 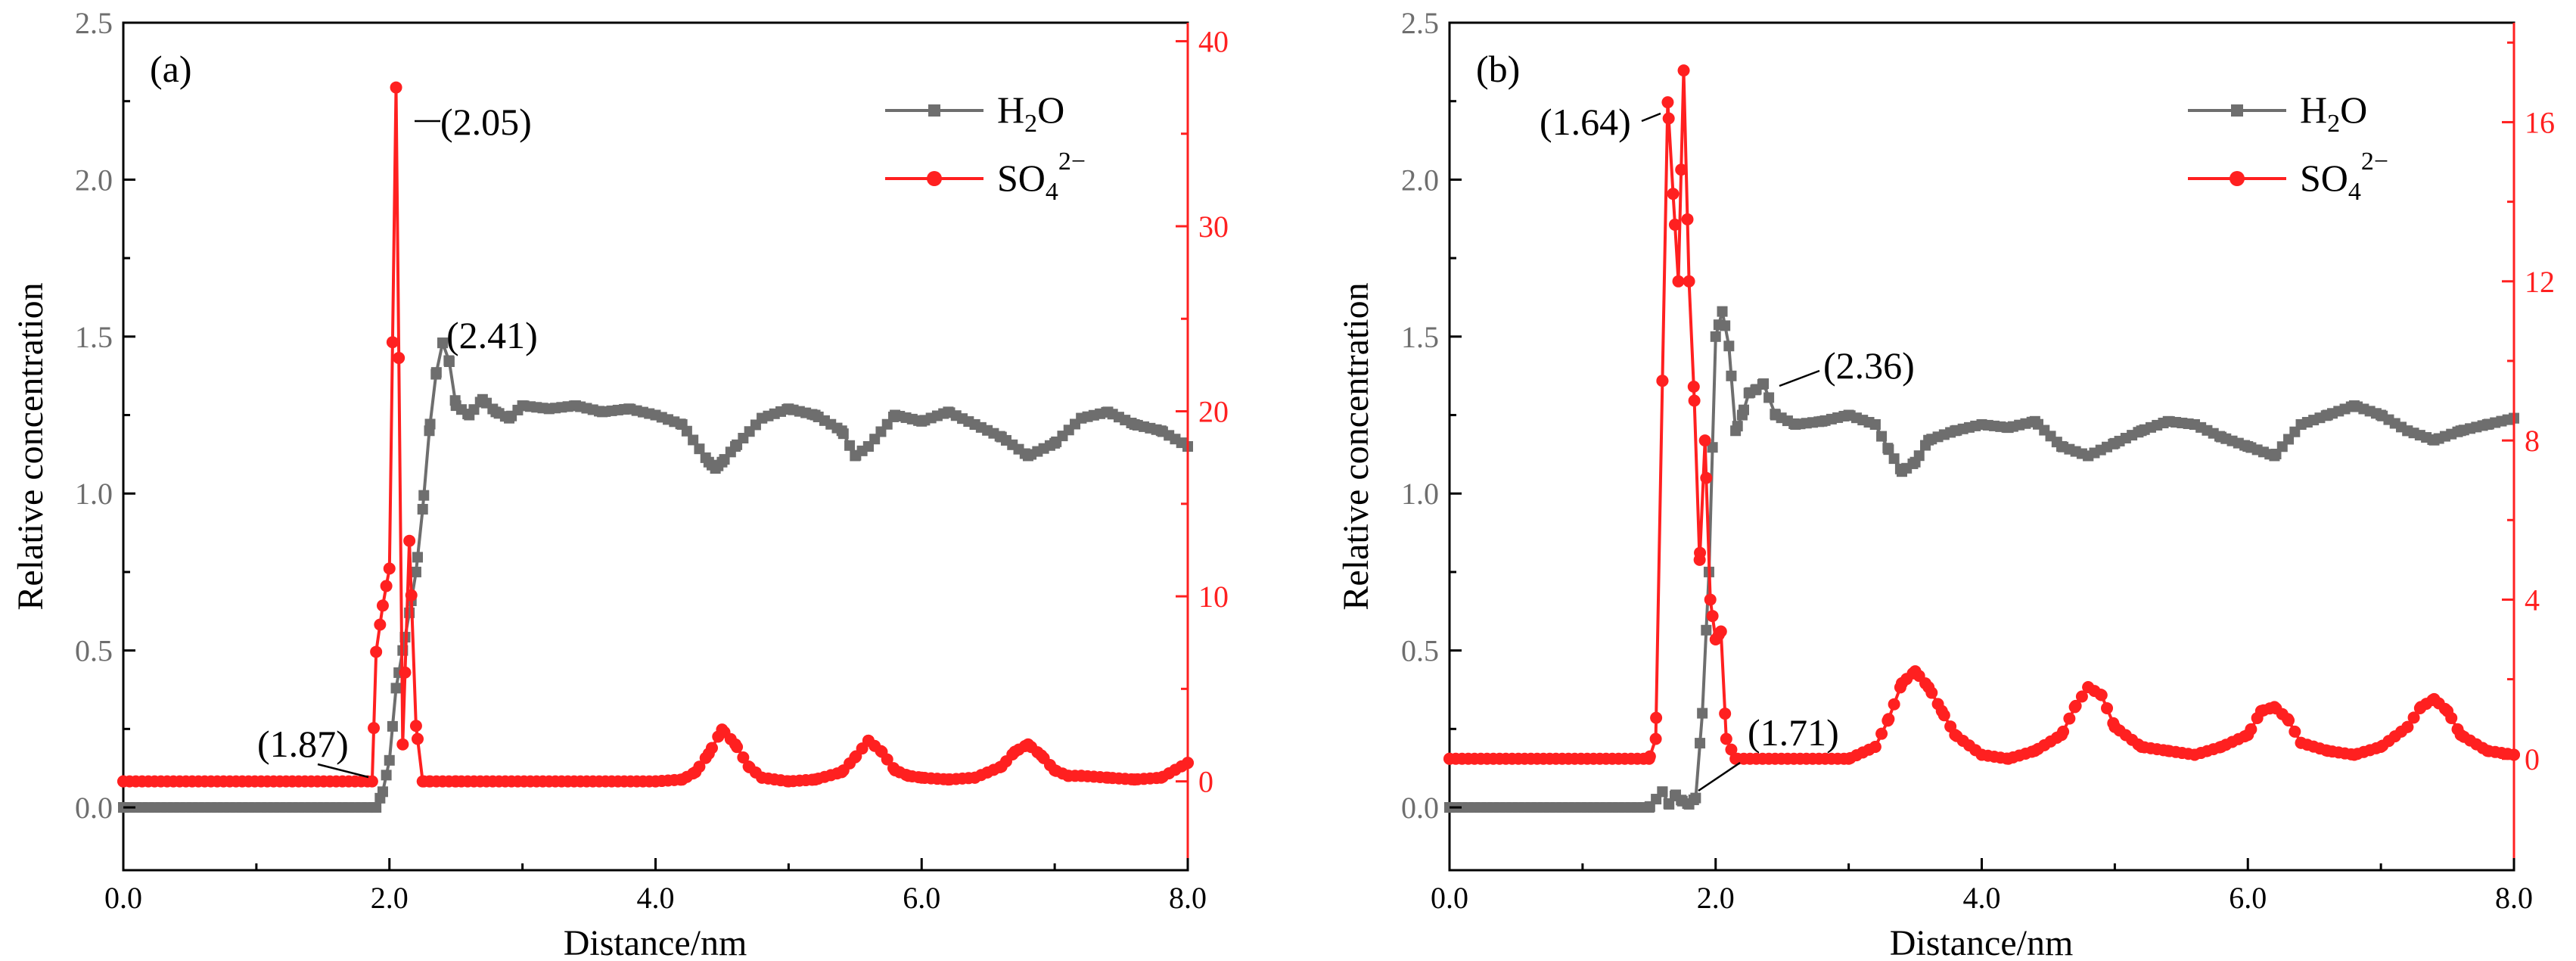 What do you see at coordinates (1420, 337) in the screenshot?
I see `y-left-tick-label: 1.5` at bounding box center [1420, 337].